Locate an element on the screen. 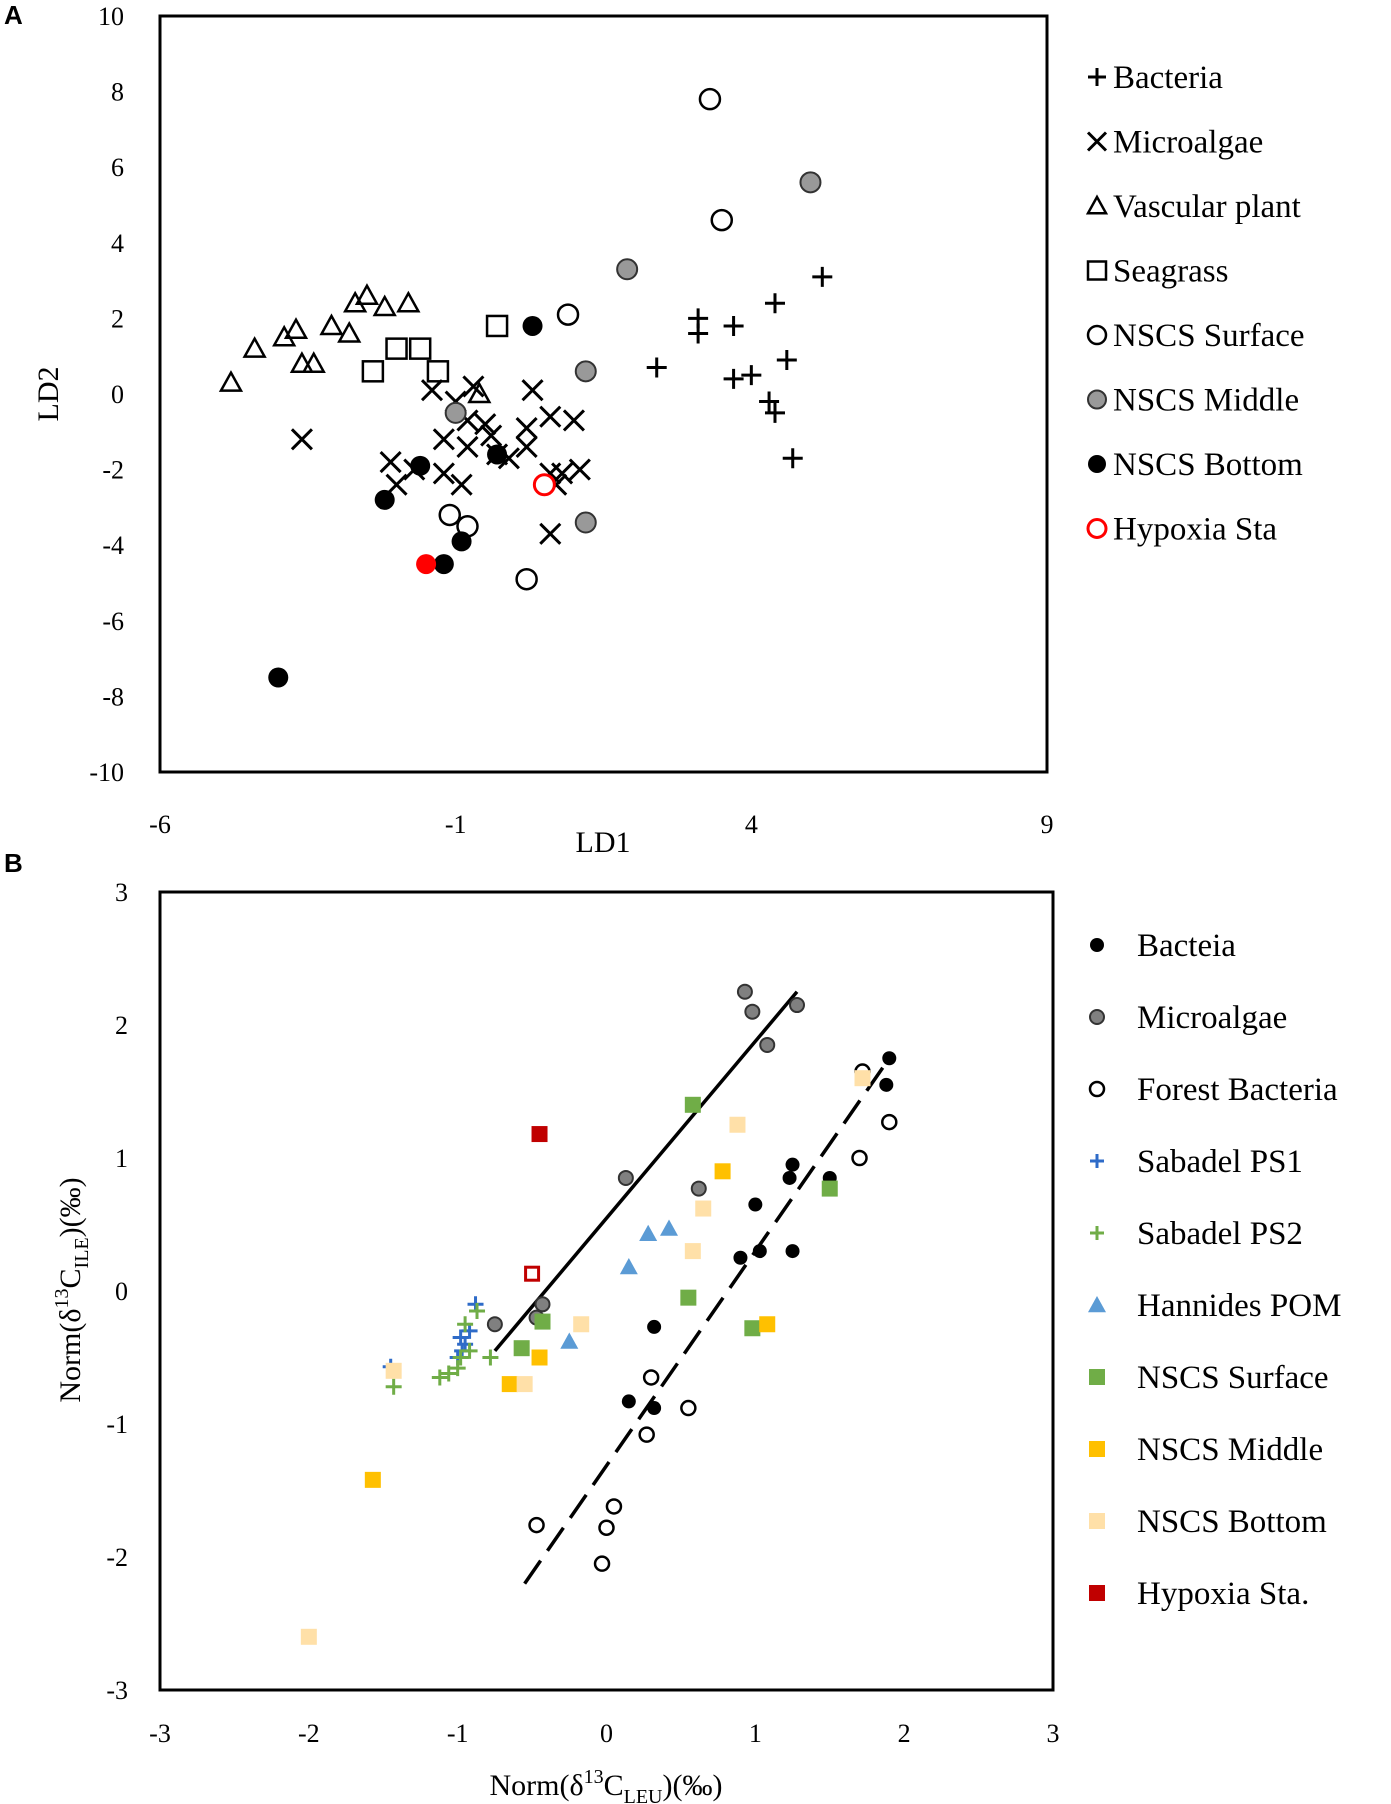 Image resolution: width=1391 pixels, height=1804 pixels. panel-a-x-tick-label: 9 is located at coordinates (1047, 824).